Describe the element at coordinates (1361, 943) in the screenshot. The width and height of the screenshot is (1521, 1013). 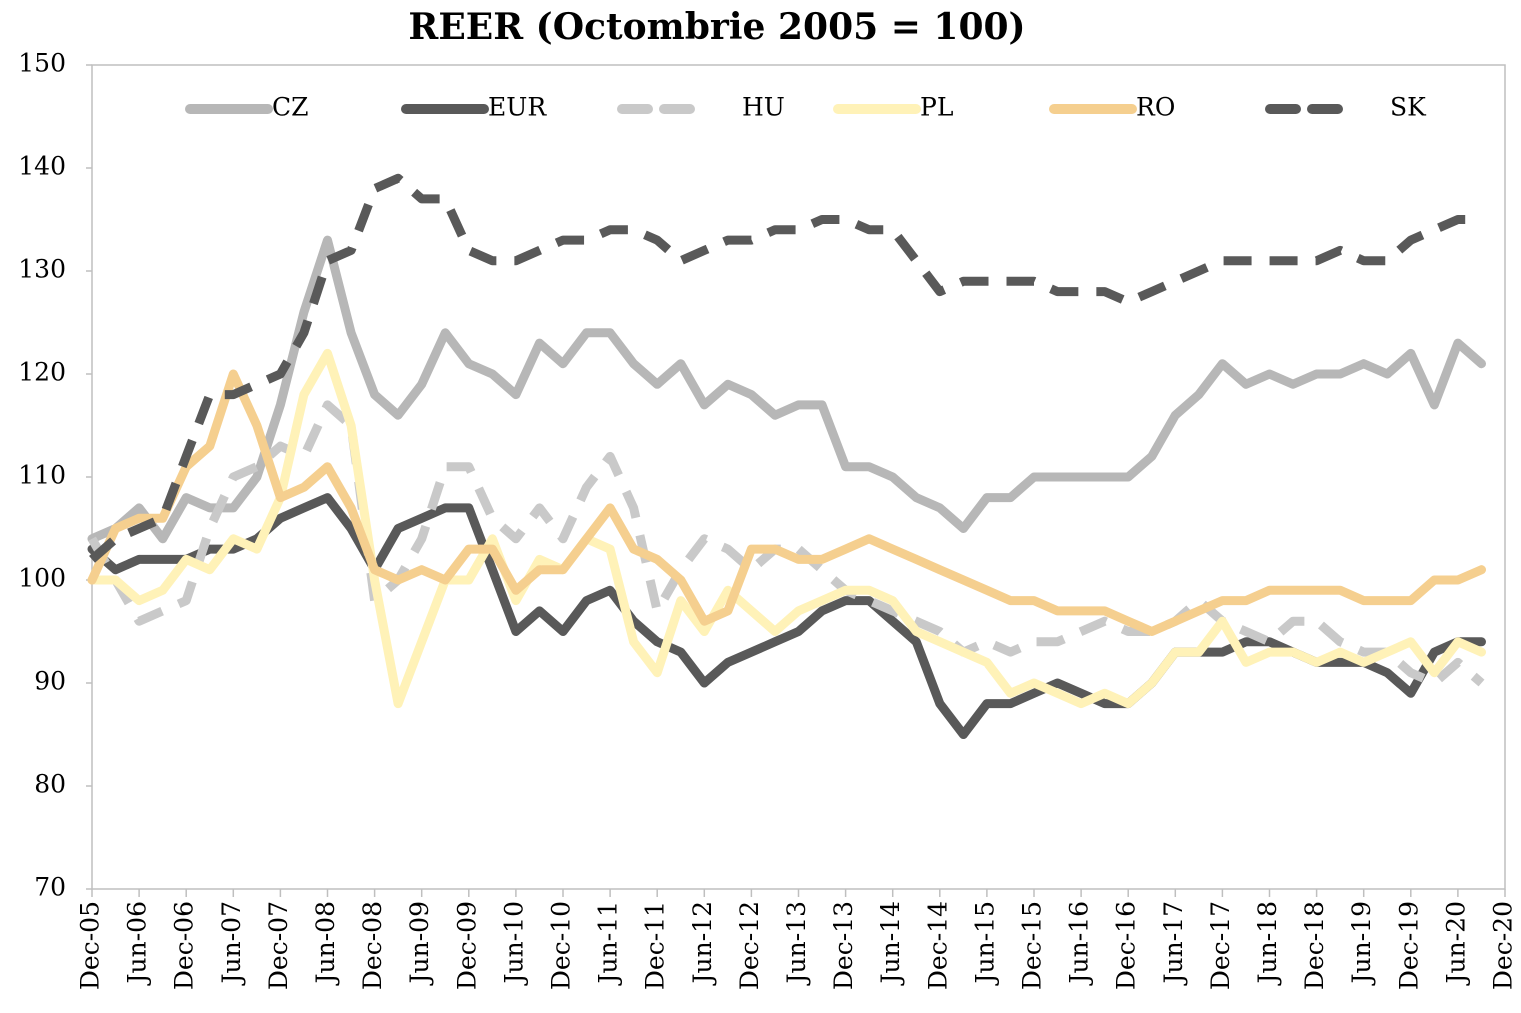
I see `x-tick-label: Jun-19` at that location.